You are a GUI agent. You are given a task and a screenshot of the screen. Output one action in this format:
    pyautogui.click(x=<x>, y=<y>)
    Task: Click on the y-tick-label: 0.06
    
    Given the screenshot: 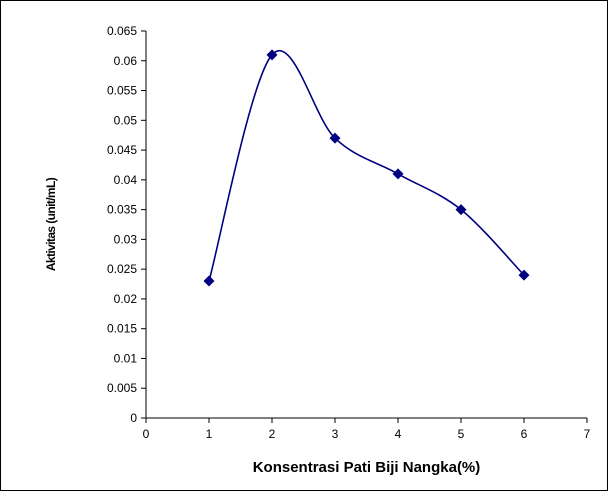 What is the action you would take?
    pyautogui.click(x=126, y=61)
    